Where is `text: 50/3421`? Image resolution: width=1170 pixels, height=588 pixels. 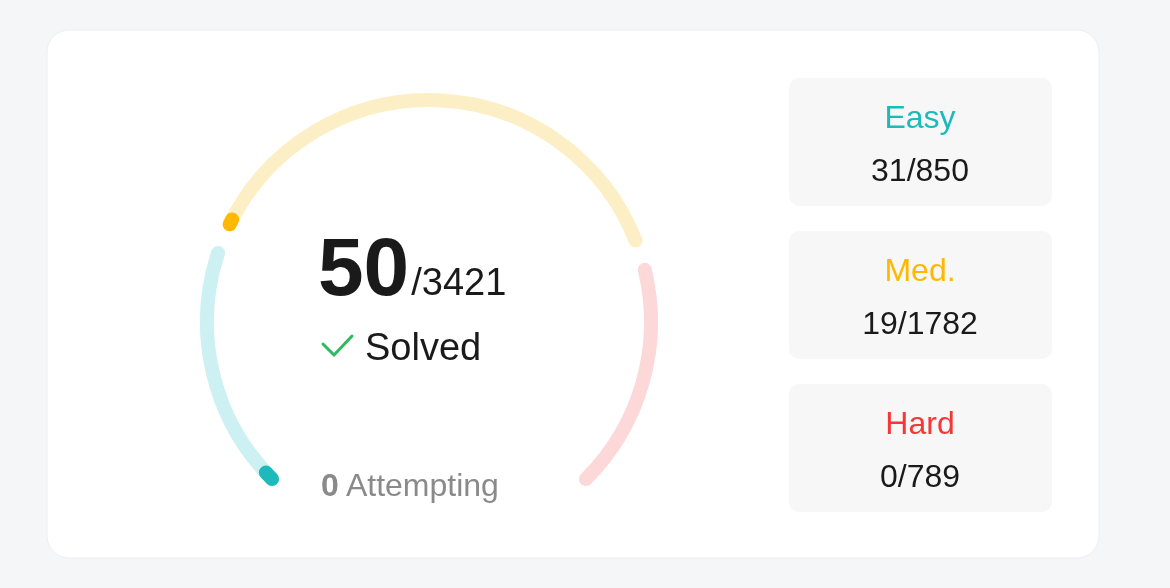 text: 50/3421 is located at coordinates (412, 266).